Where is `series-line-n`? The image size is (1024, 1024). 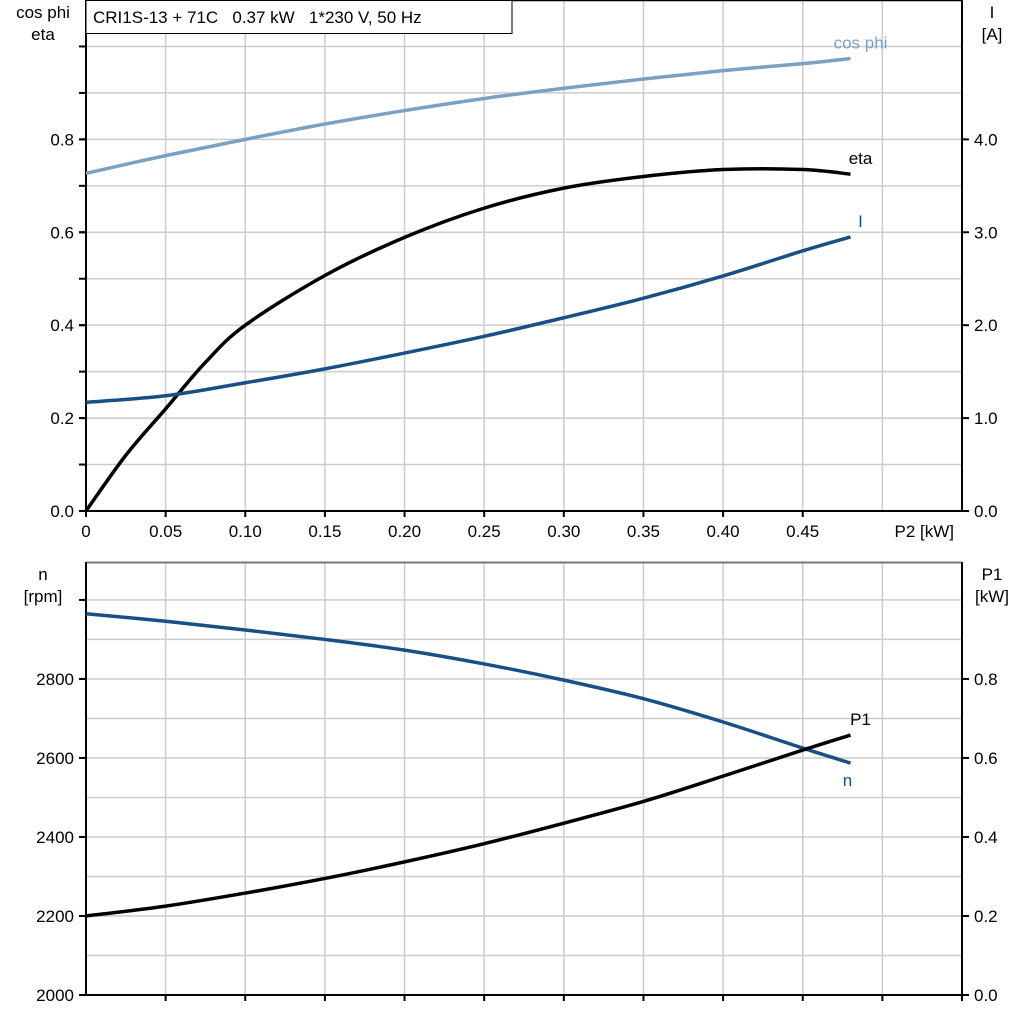
series-line-n is located at coordinates (468, 688).